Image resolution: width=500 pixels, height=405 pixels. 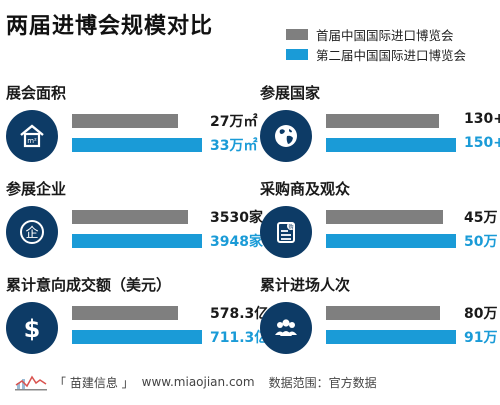 I want to click on dollar-icon: $, so click(x=32, y=328).